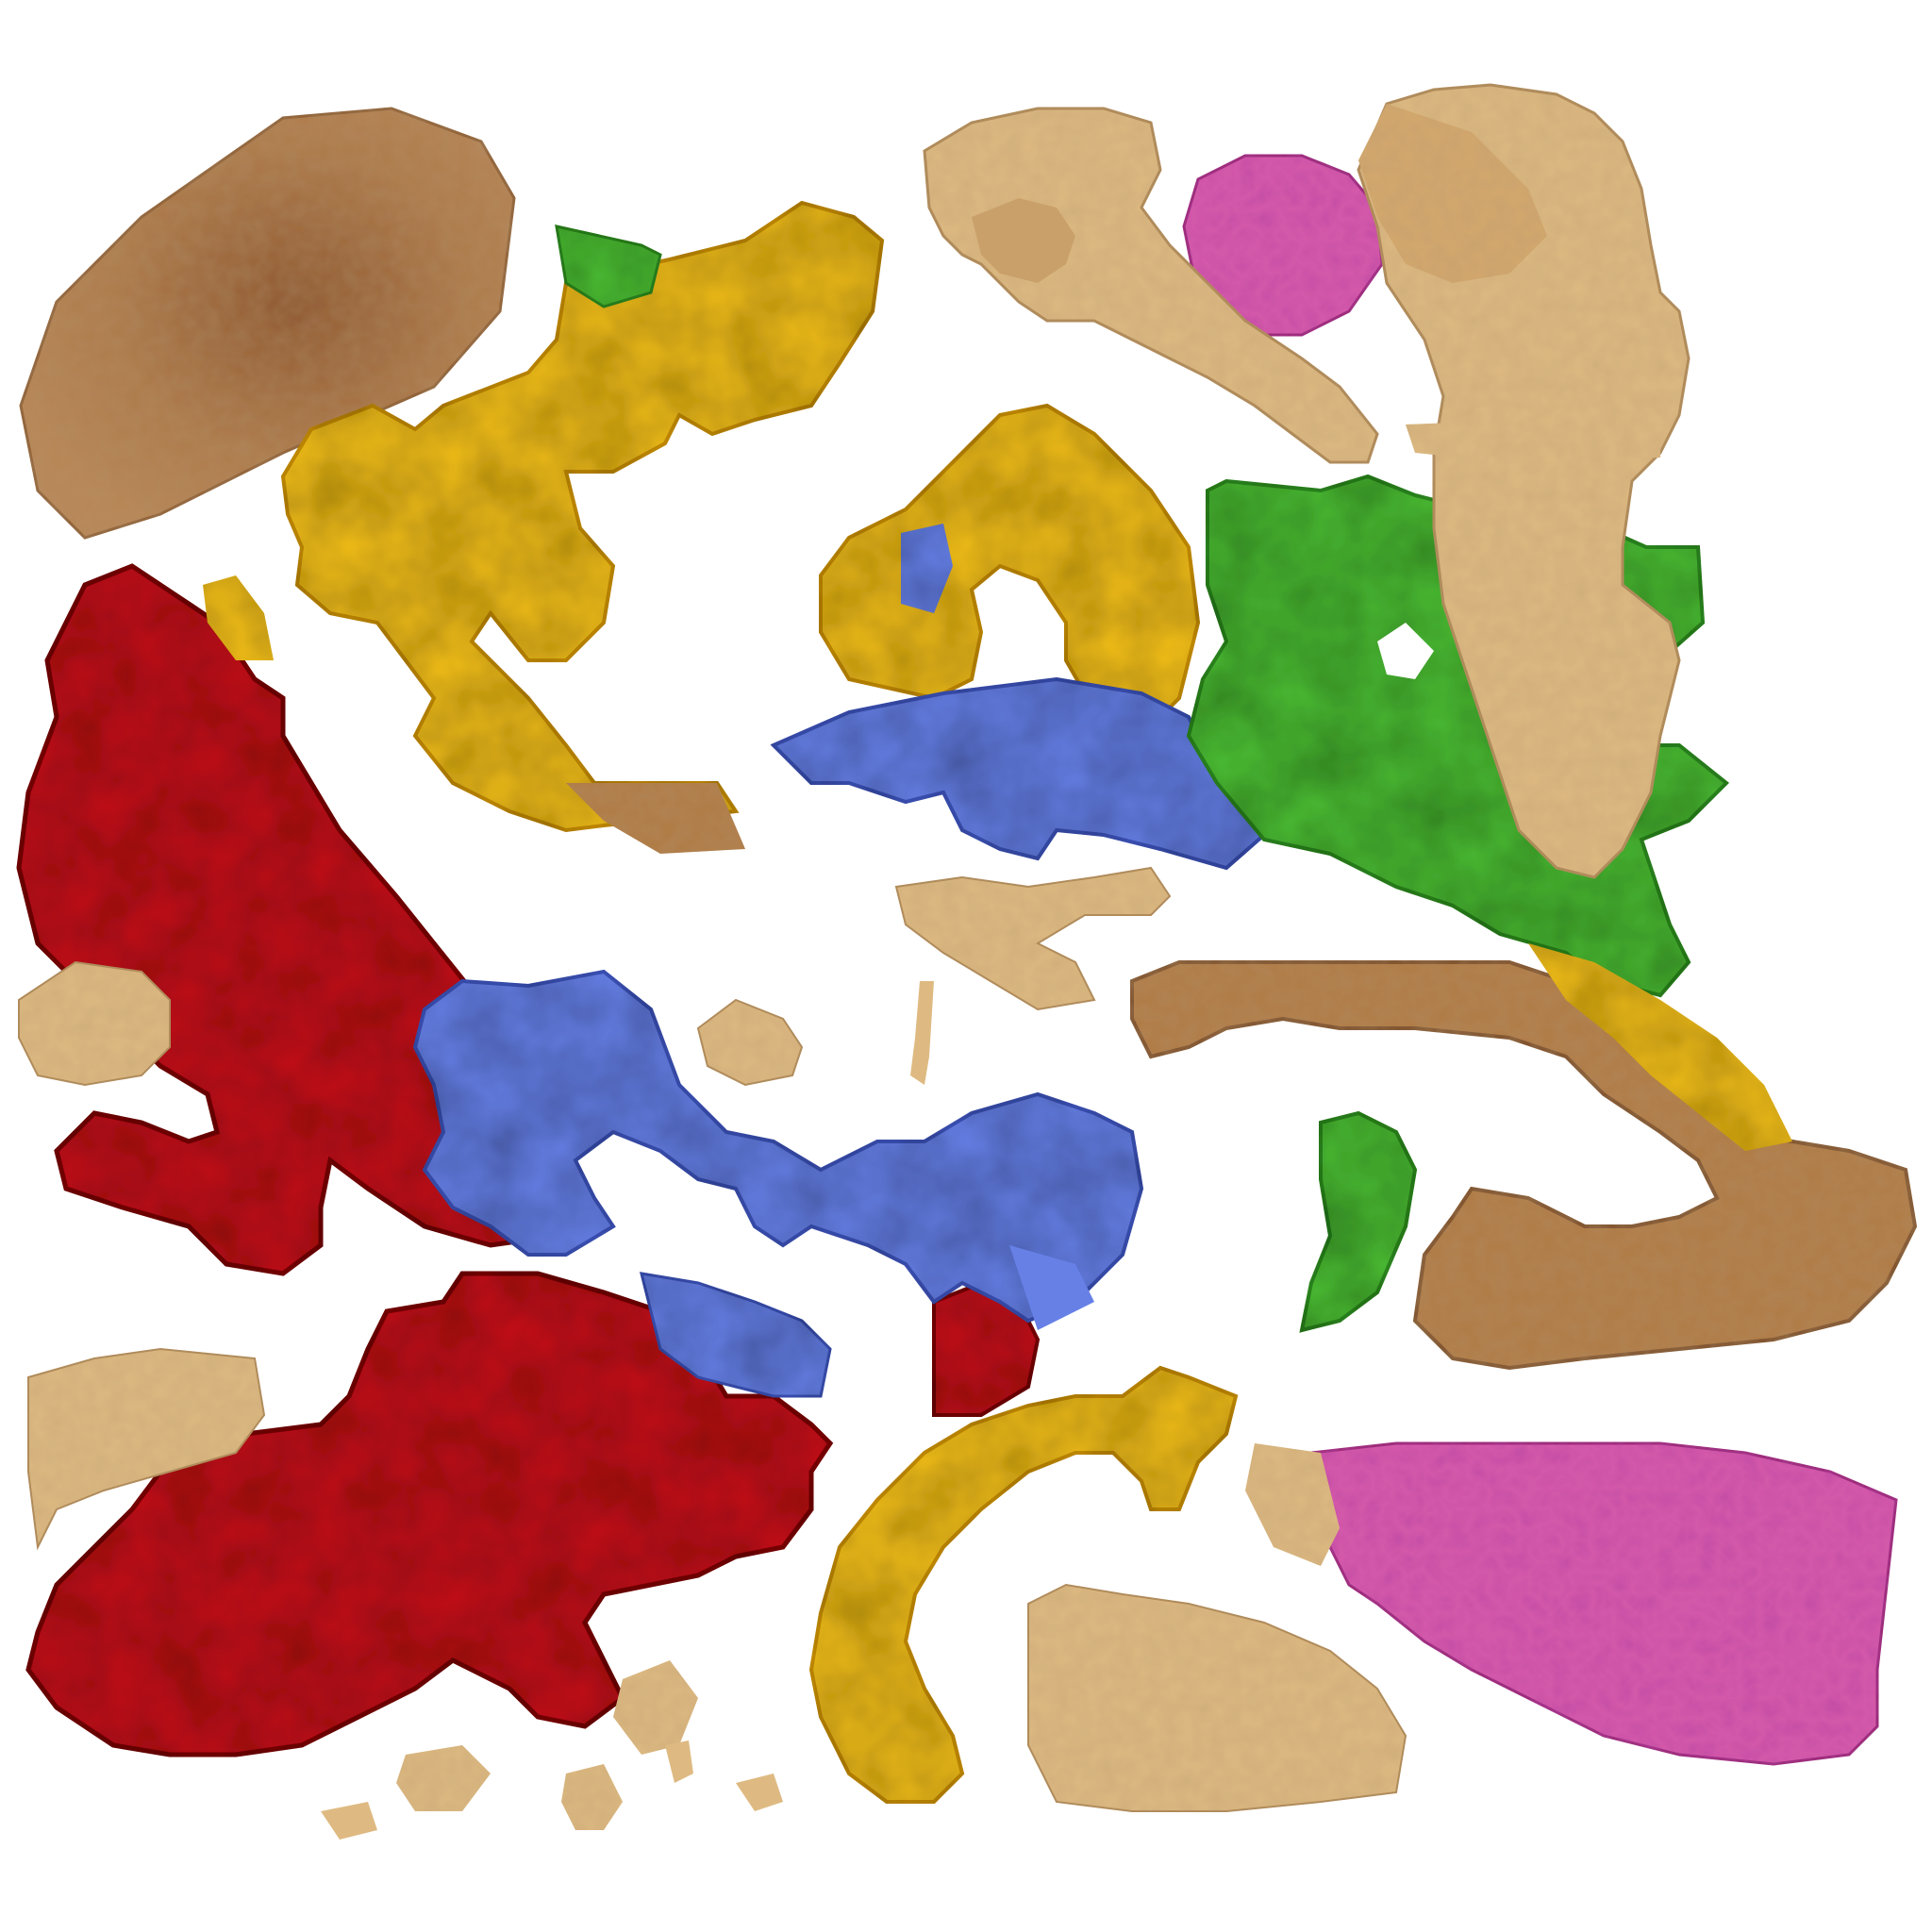 This screenshot has height=1932, width=1932. What do you see at coordinates (1523, 481) in the screenshot?
I see `beige-tall-piece` at bounding box center [1523, 481].